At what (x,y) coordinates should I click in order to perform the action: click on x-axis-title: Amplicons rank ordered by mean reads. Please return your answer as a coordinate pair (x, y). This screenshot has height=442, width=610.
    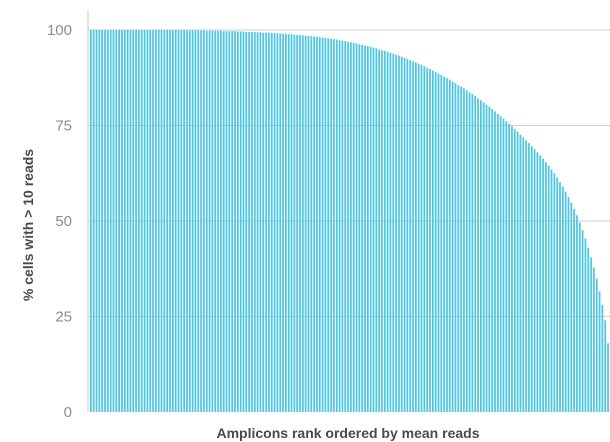
    Looking at the image, I should click on (348, 433).